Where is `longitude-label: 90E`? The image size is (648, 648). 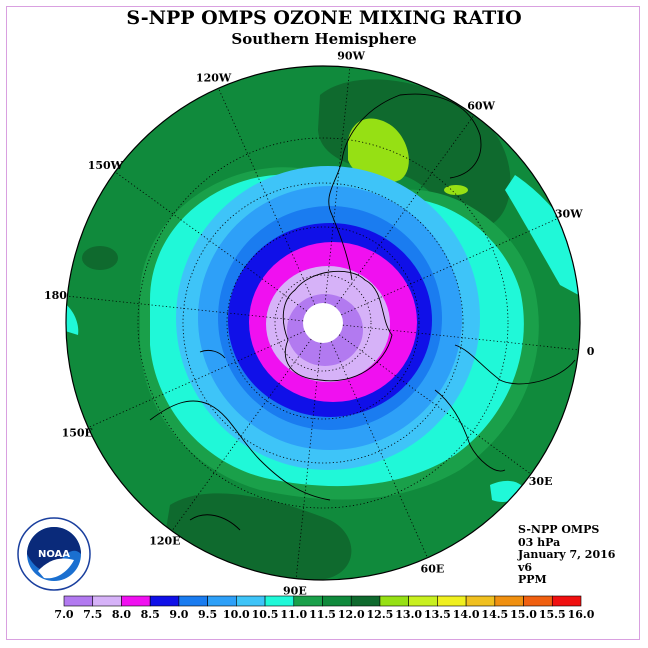 longitude-label: 90E is located at coordinates (295, 591).